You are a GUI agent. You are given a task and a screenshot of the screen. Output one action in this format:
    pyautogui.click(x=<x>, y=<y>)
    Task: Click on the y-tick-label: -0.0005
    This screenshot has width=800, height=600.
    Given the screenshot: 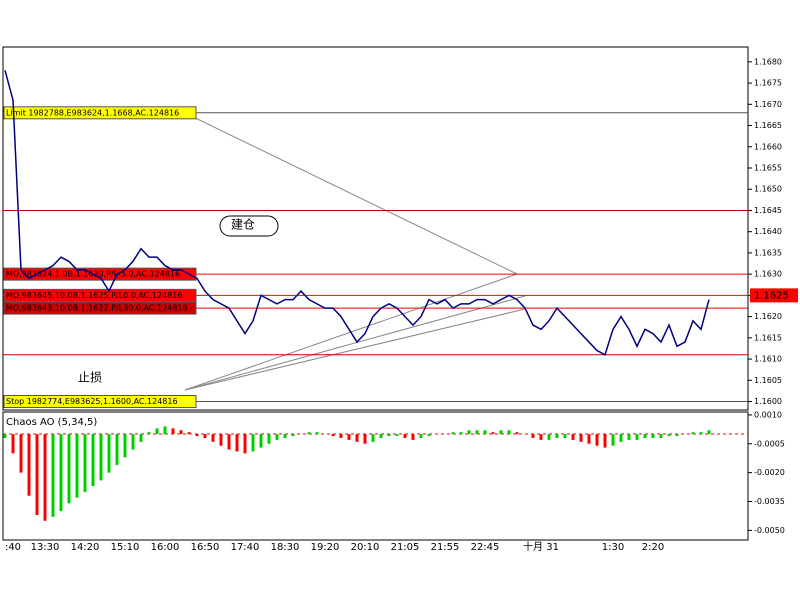 What is the action you would take?
    pyautogui.click(x=769, y=443)
    